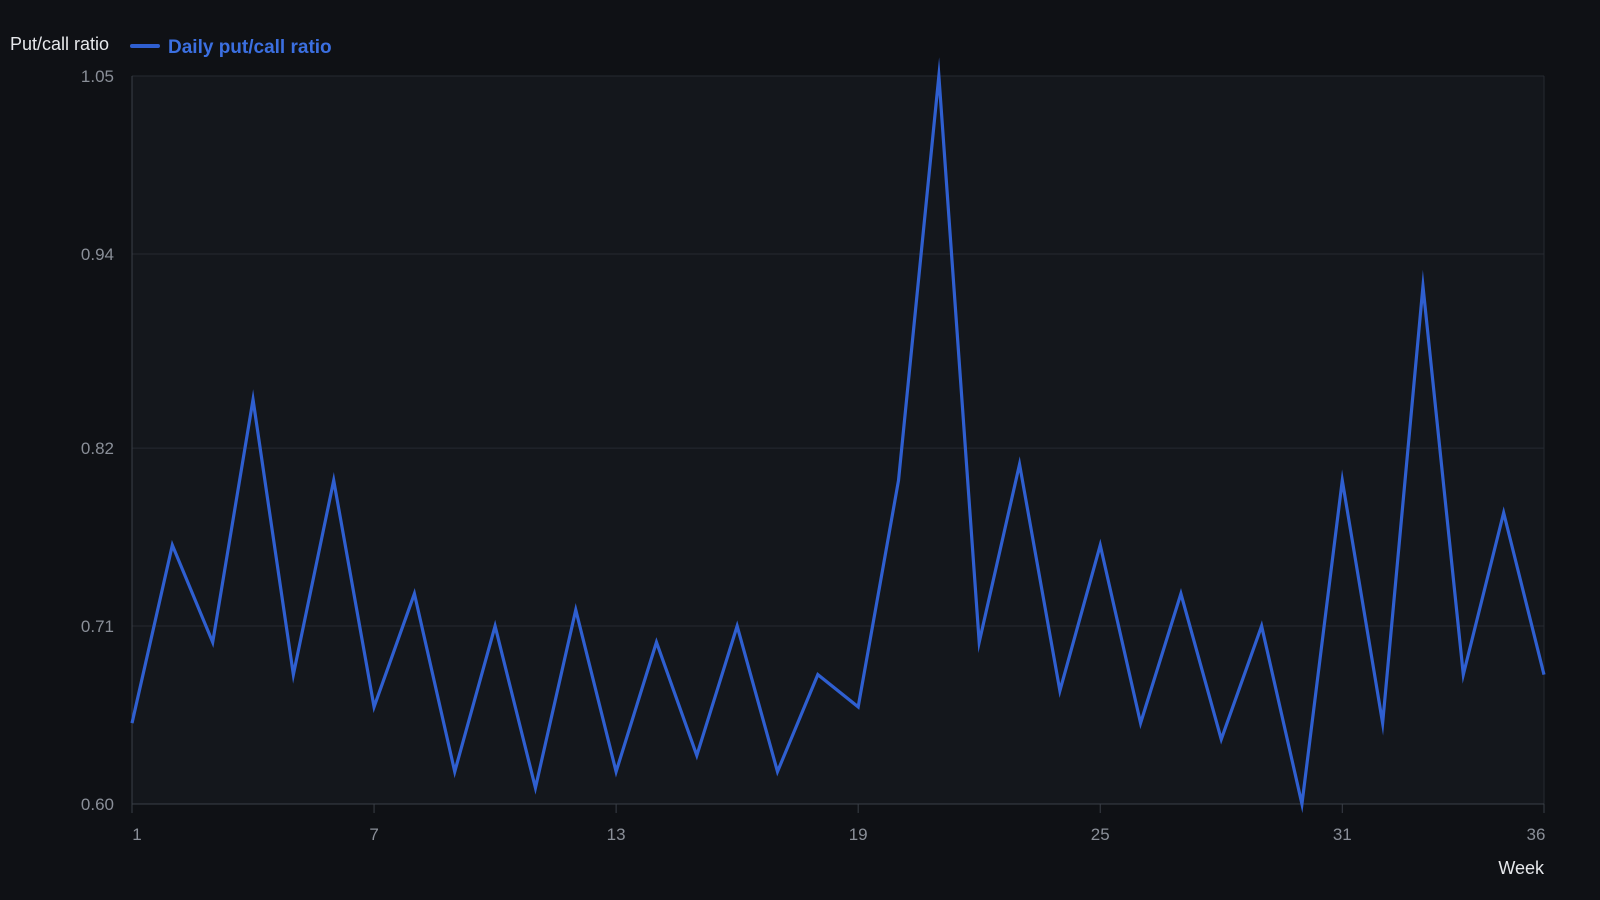 This screenshot has height=900, width=1600. I want to click on y-tick-label: 1.05, so click(97, 76).